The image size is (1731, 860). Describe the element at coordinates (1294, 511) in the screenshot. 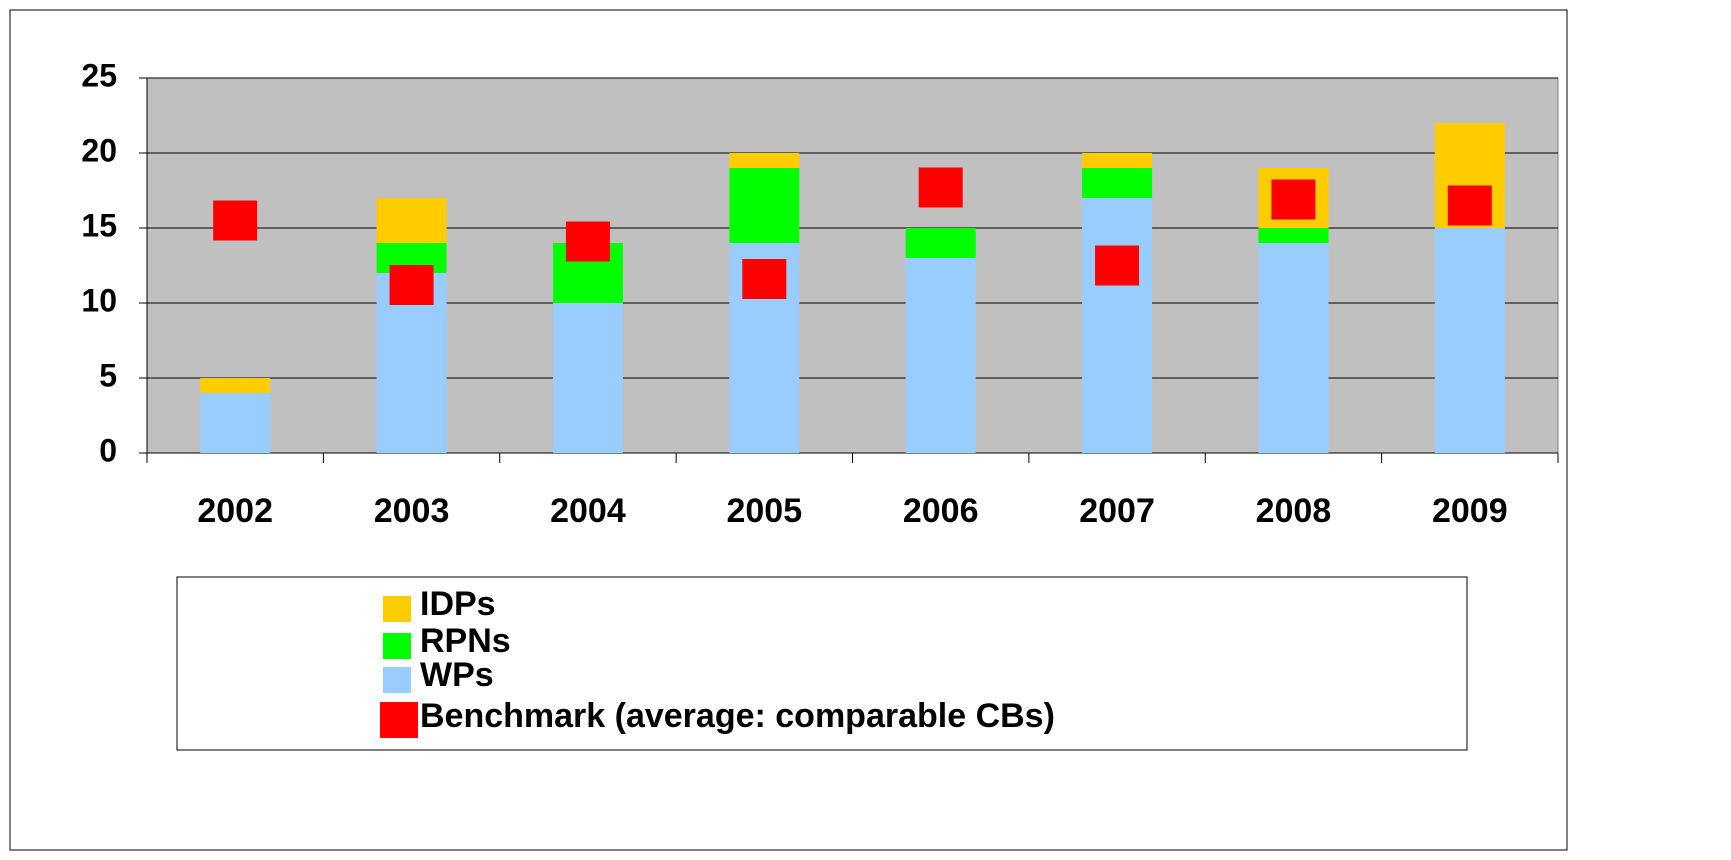

I see `x-tick-label: 2008` at that location.